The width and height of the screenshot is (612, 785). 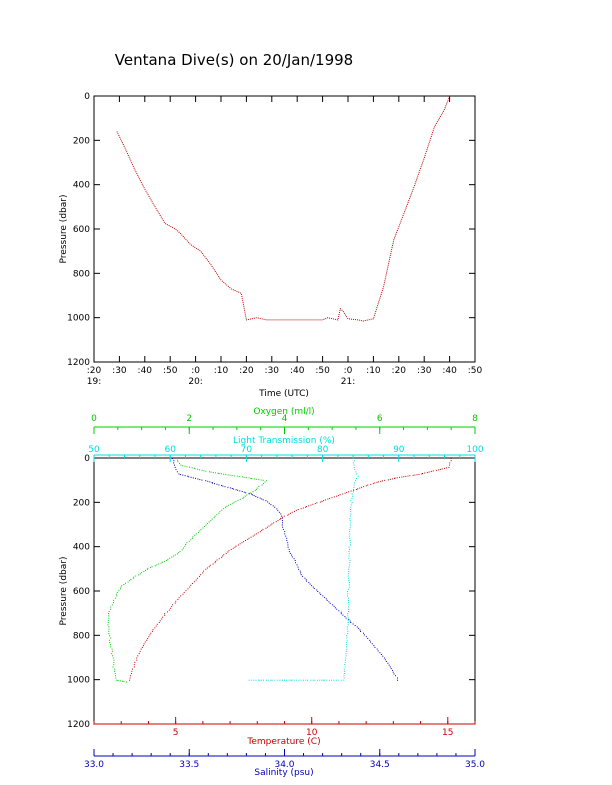 What do you see at coordinates (284, 763) in the screenshot?
I see `salinity-axis: Salinity (psu) 33.0 33.5 34.0 34.5 35.0` at bounding box center [284, 763].